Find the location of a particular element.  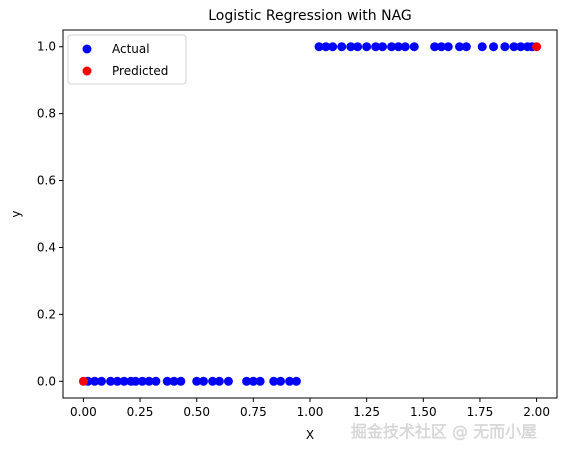

legend-label-actual: Actual is located at coordinates (131, 49).